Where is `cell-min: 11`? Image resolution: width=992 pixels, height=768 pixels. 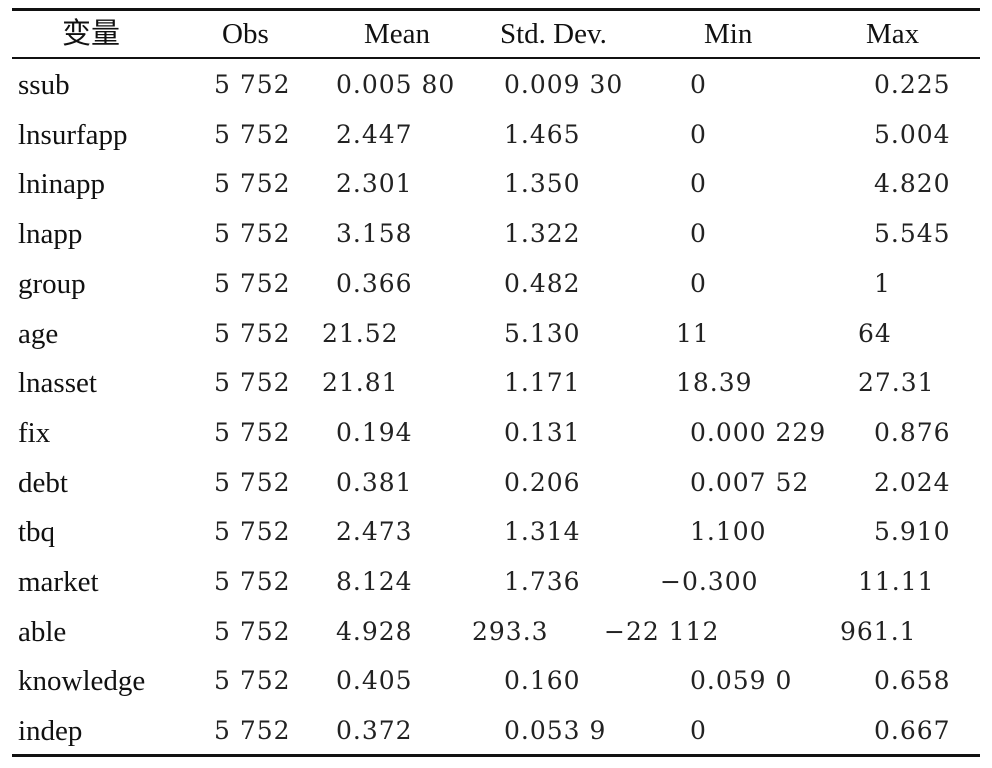
cell-min: 11 is located at coordinates (693, 333).